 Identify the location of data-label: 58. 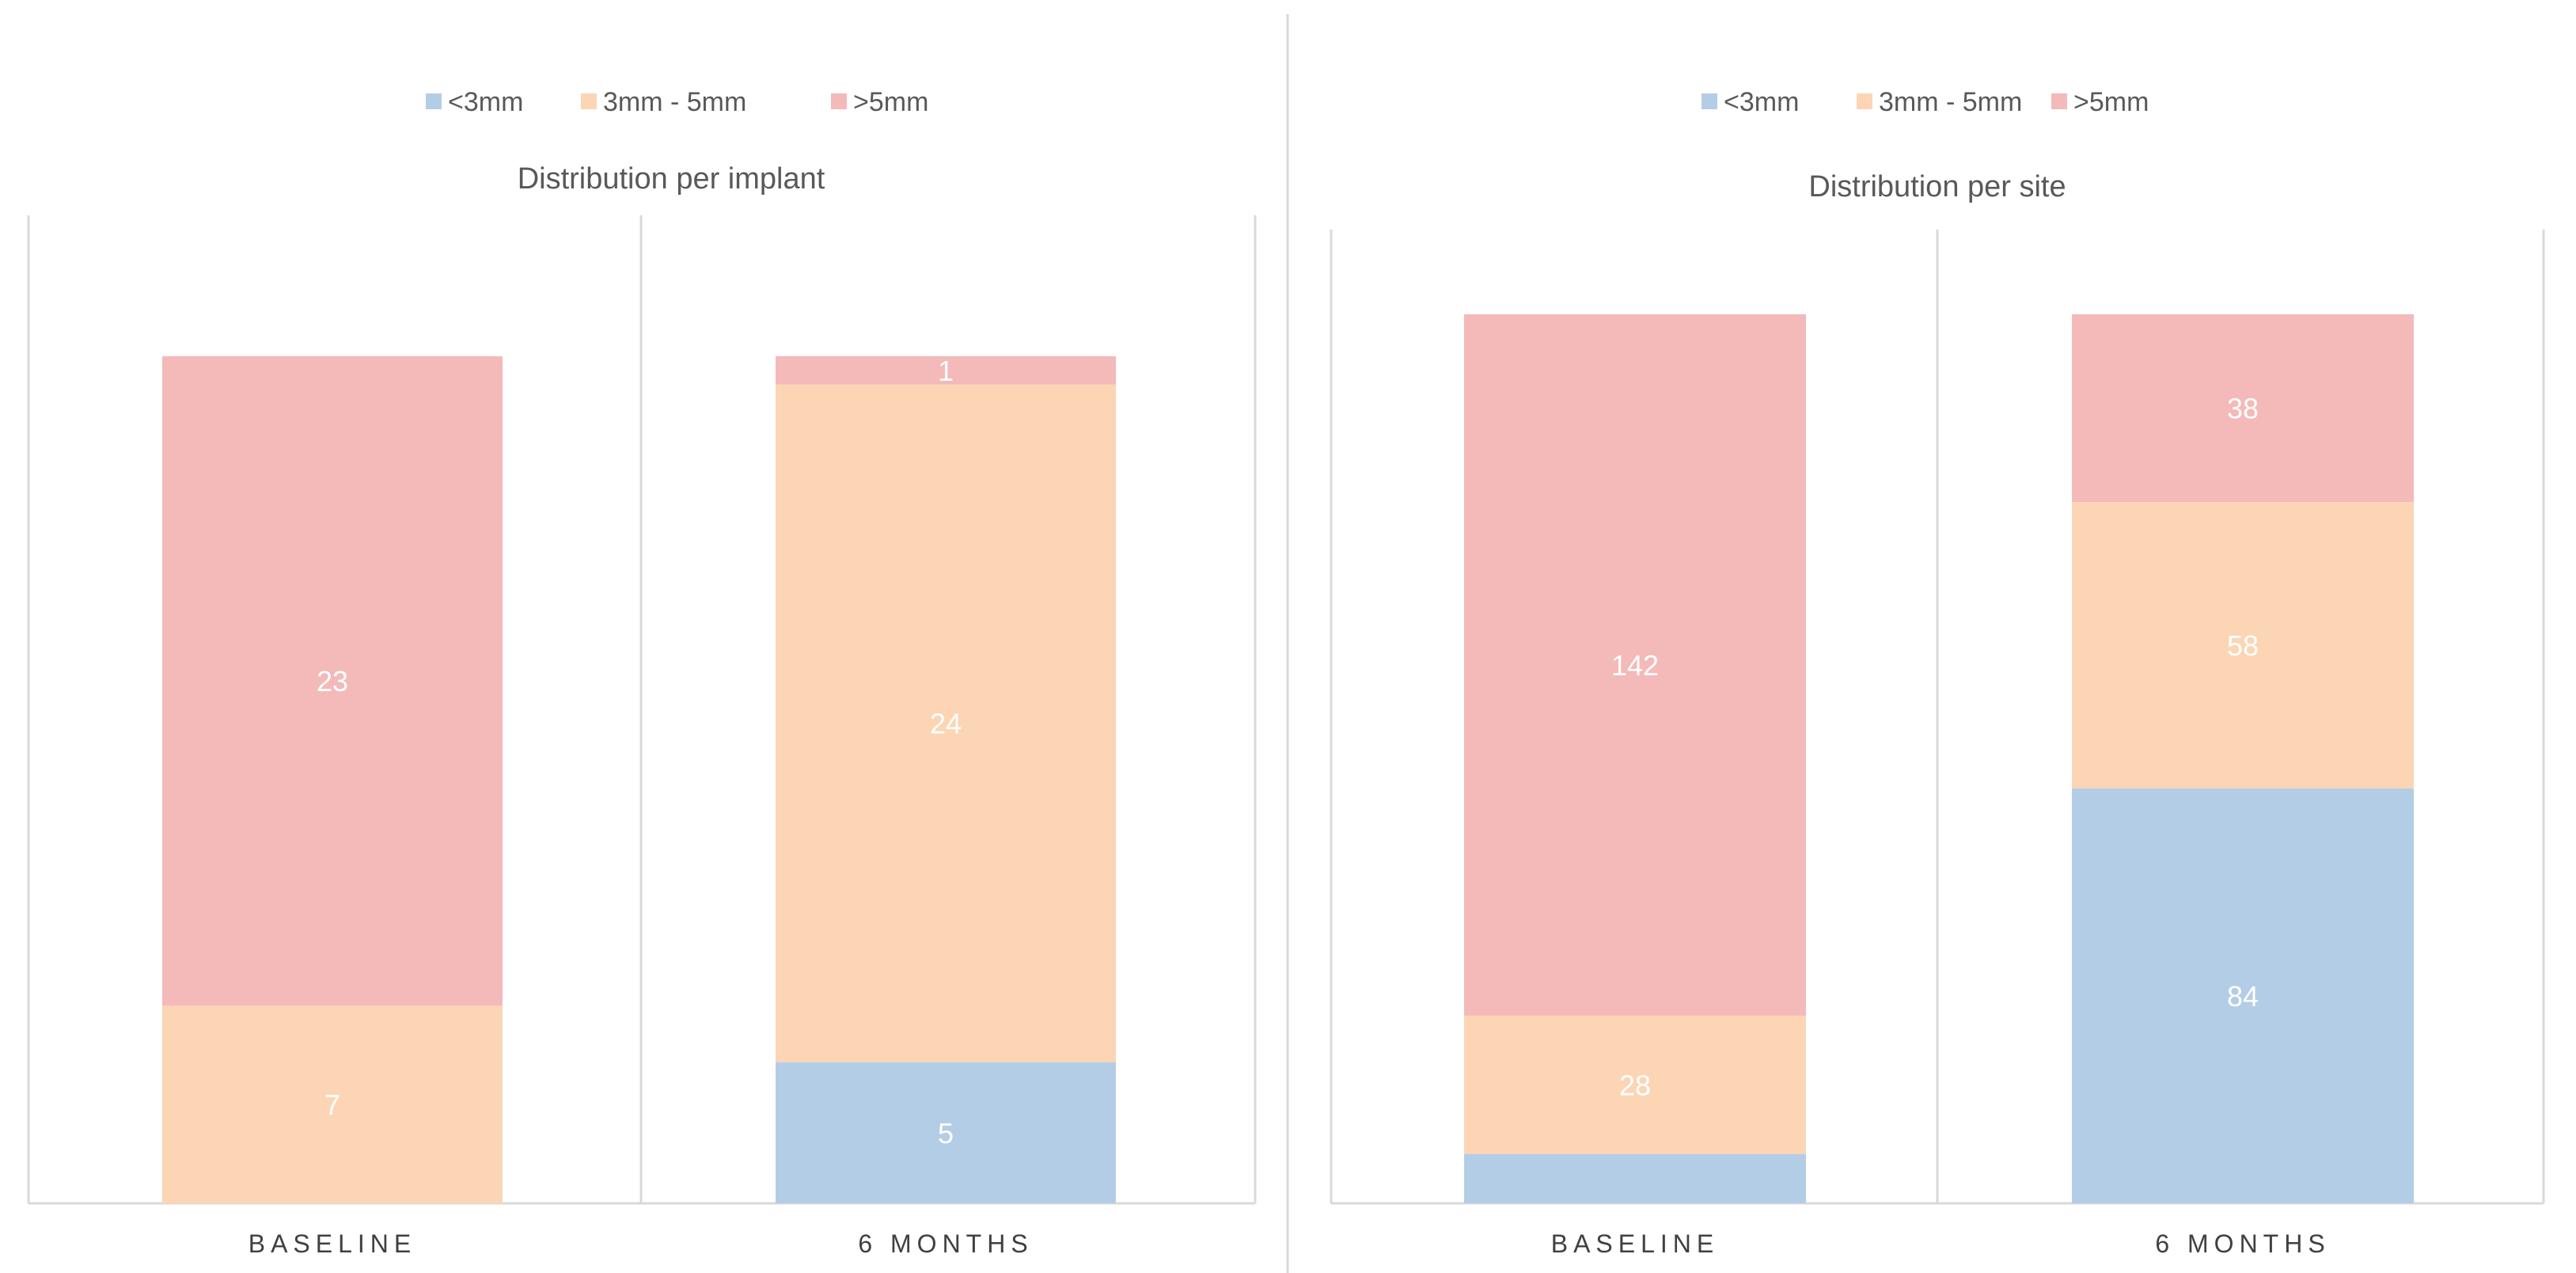
(2243, 645).